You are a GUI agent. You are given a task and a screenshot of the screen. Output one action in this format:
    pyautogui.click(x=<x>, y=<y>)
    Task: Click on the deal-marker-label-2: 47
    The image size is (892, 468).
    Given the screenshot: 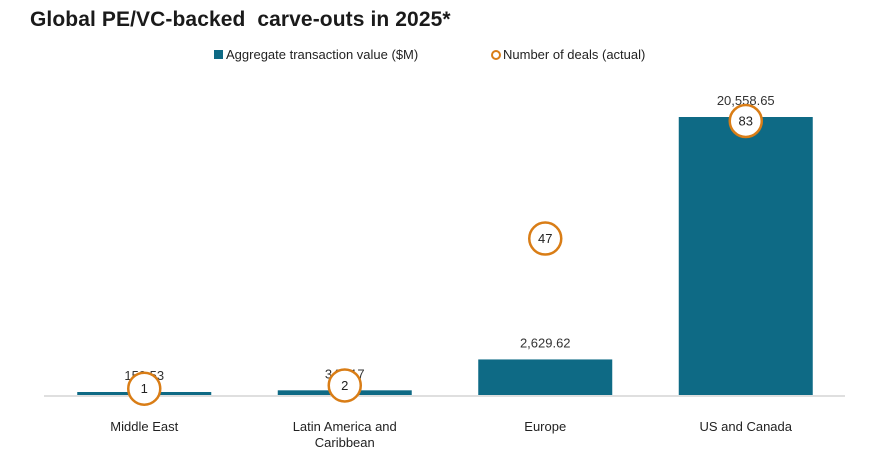 What is the action you would take?
    pyautogui.click(x=545, y=238)
    